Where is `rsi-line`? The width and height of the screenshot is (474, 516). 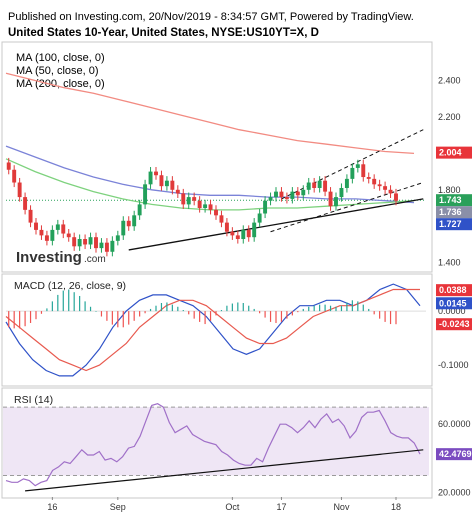
rsi-line is located at coordinates (213, 445).